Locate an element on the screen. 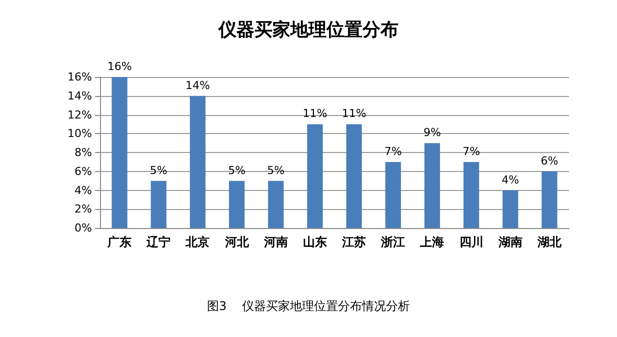  x-tick-label: 河南 is located at coordinates (275, 242).